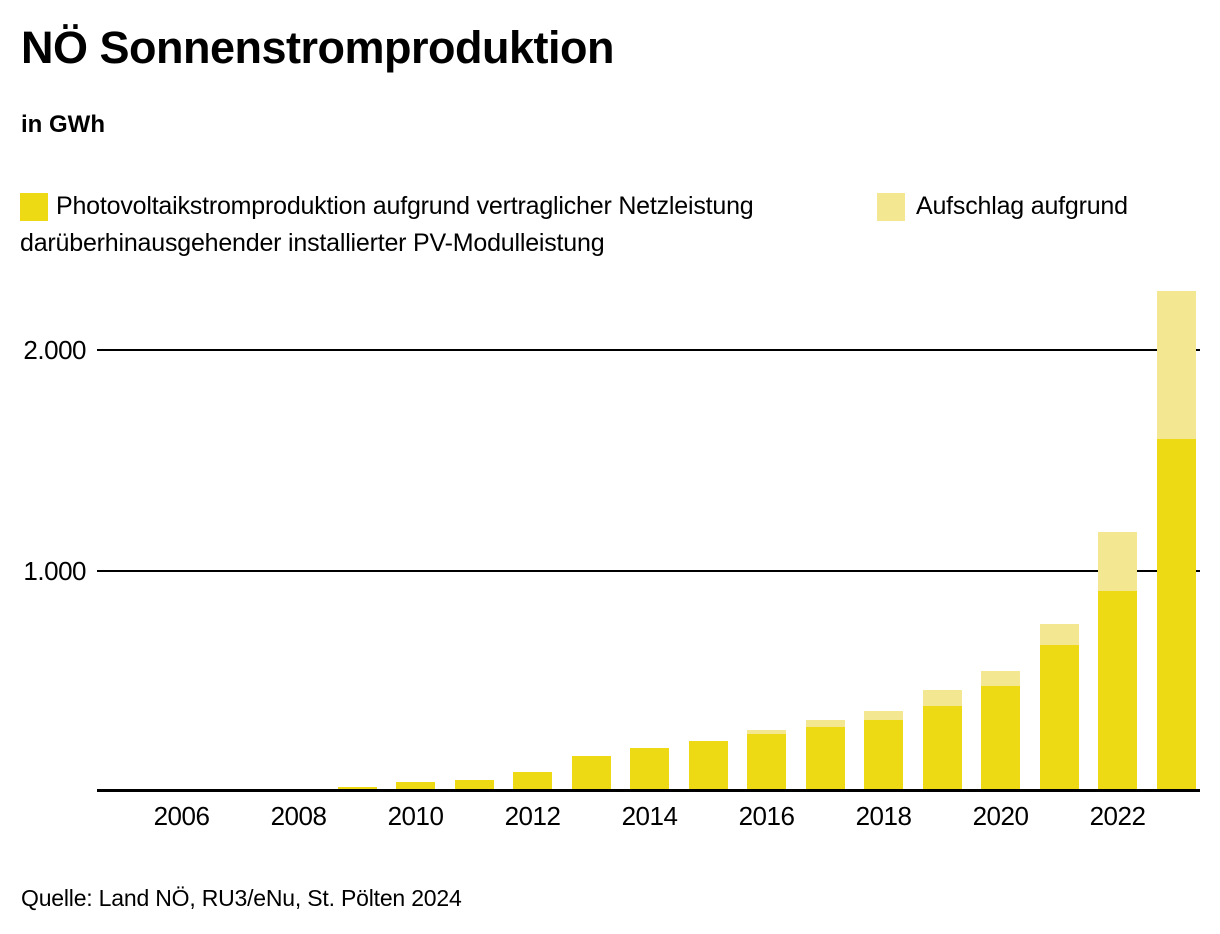 The height and width of the screenshot is (934, 1220). I want to click on bar-2021-netzleistung, so click(1059, 718).